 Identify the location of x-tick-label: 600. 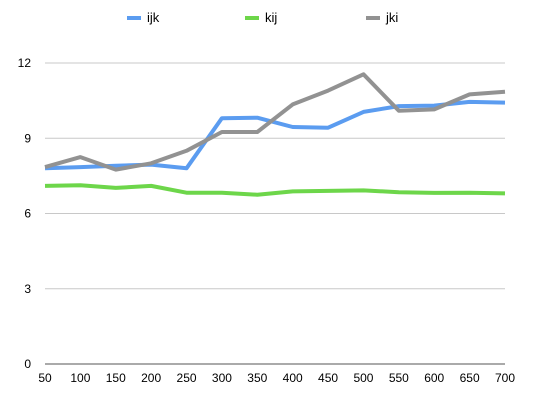
(434, 378).